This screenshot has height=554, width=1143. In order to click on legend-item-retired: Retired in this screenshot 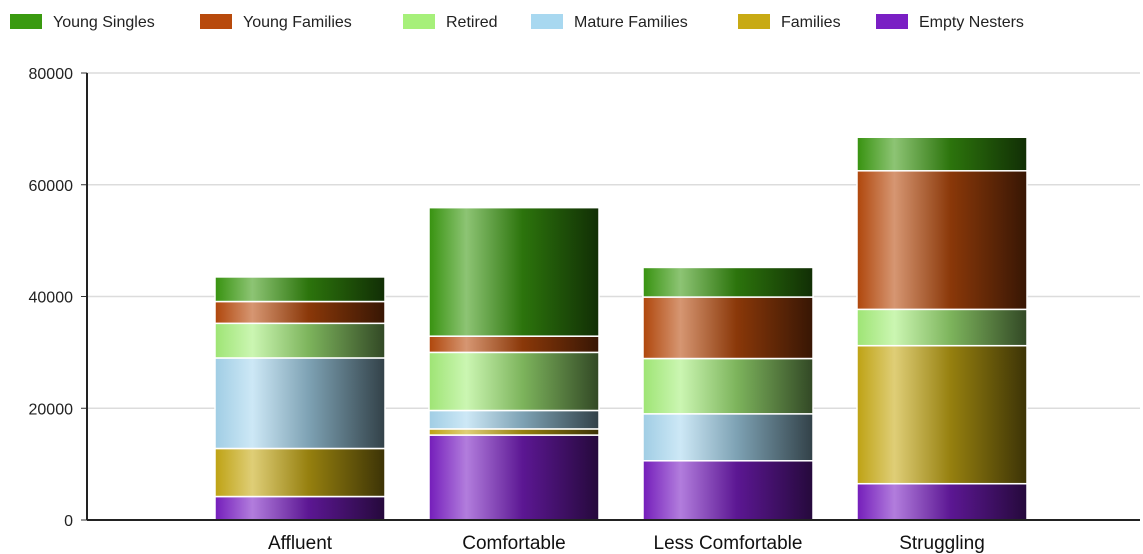, I will do `click(450, 22)`.